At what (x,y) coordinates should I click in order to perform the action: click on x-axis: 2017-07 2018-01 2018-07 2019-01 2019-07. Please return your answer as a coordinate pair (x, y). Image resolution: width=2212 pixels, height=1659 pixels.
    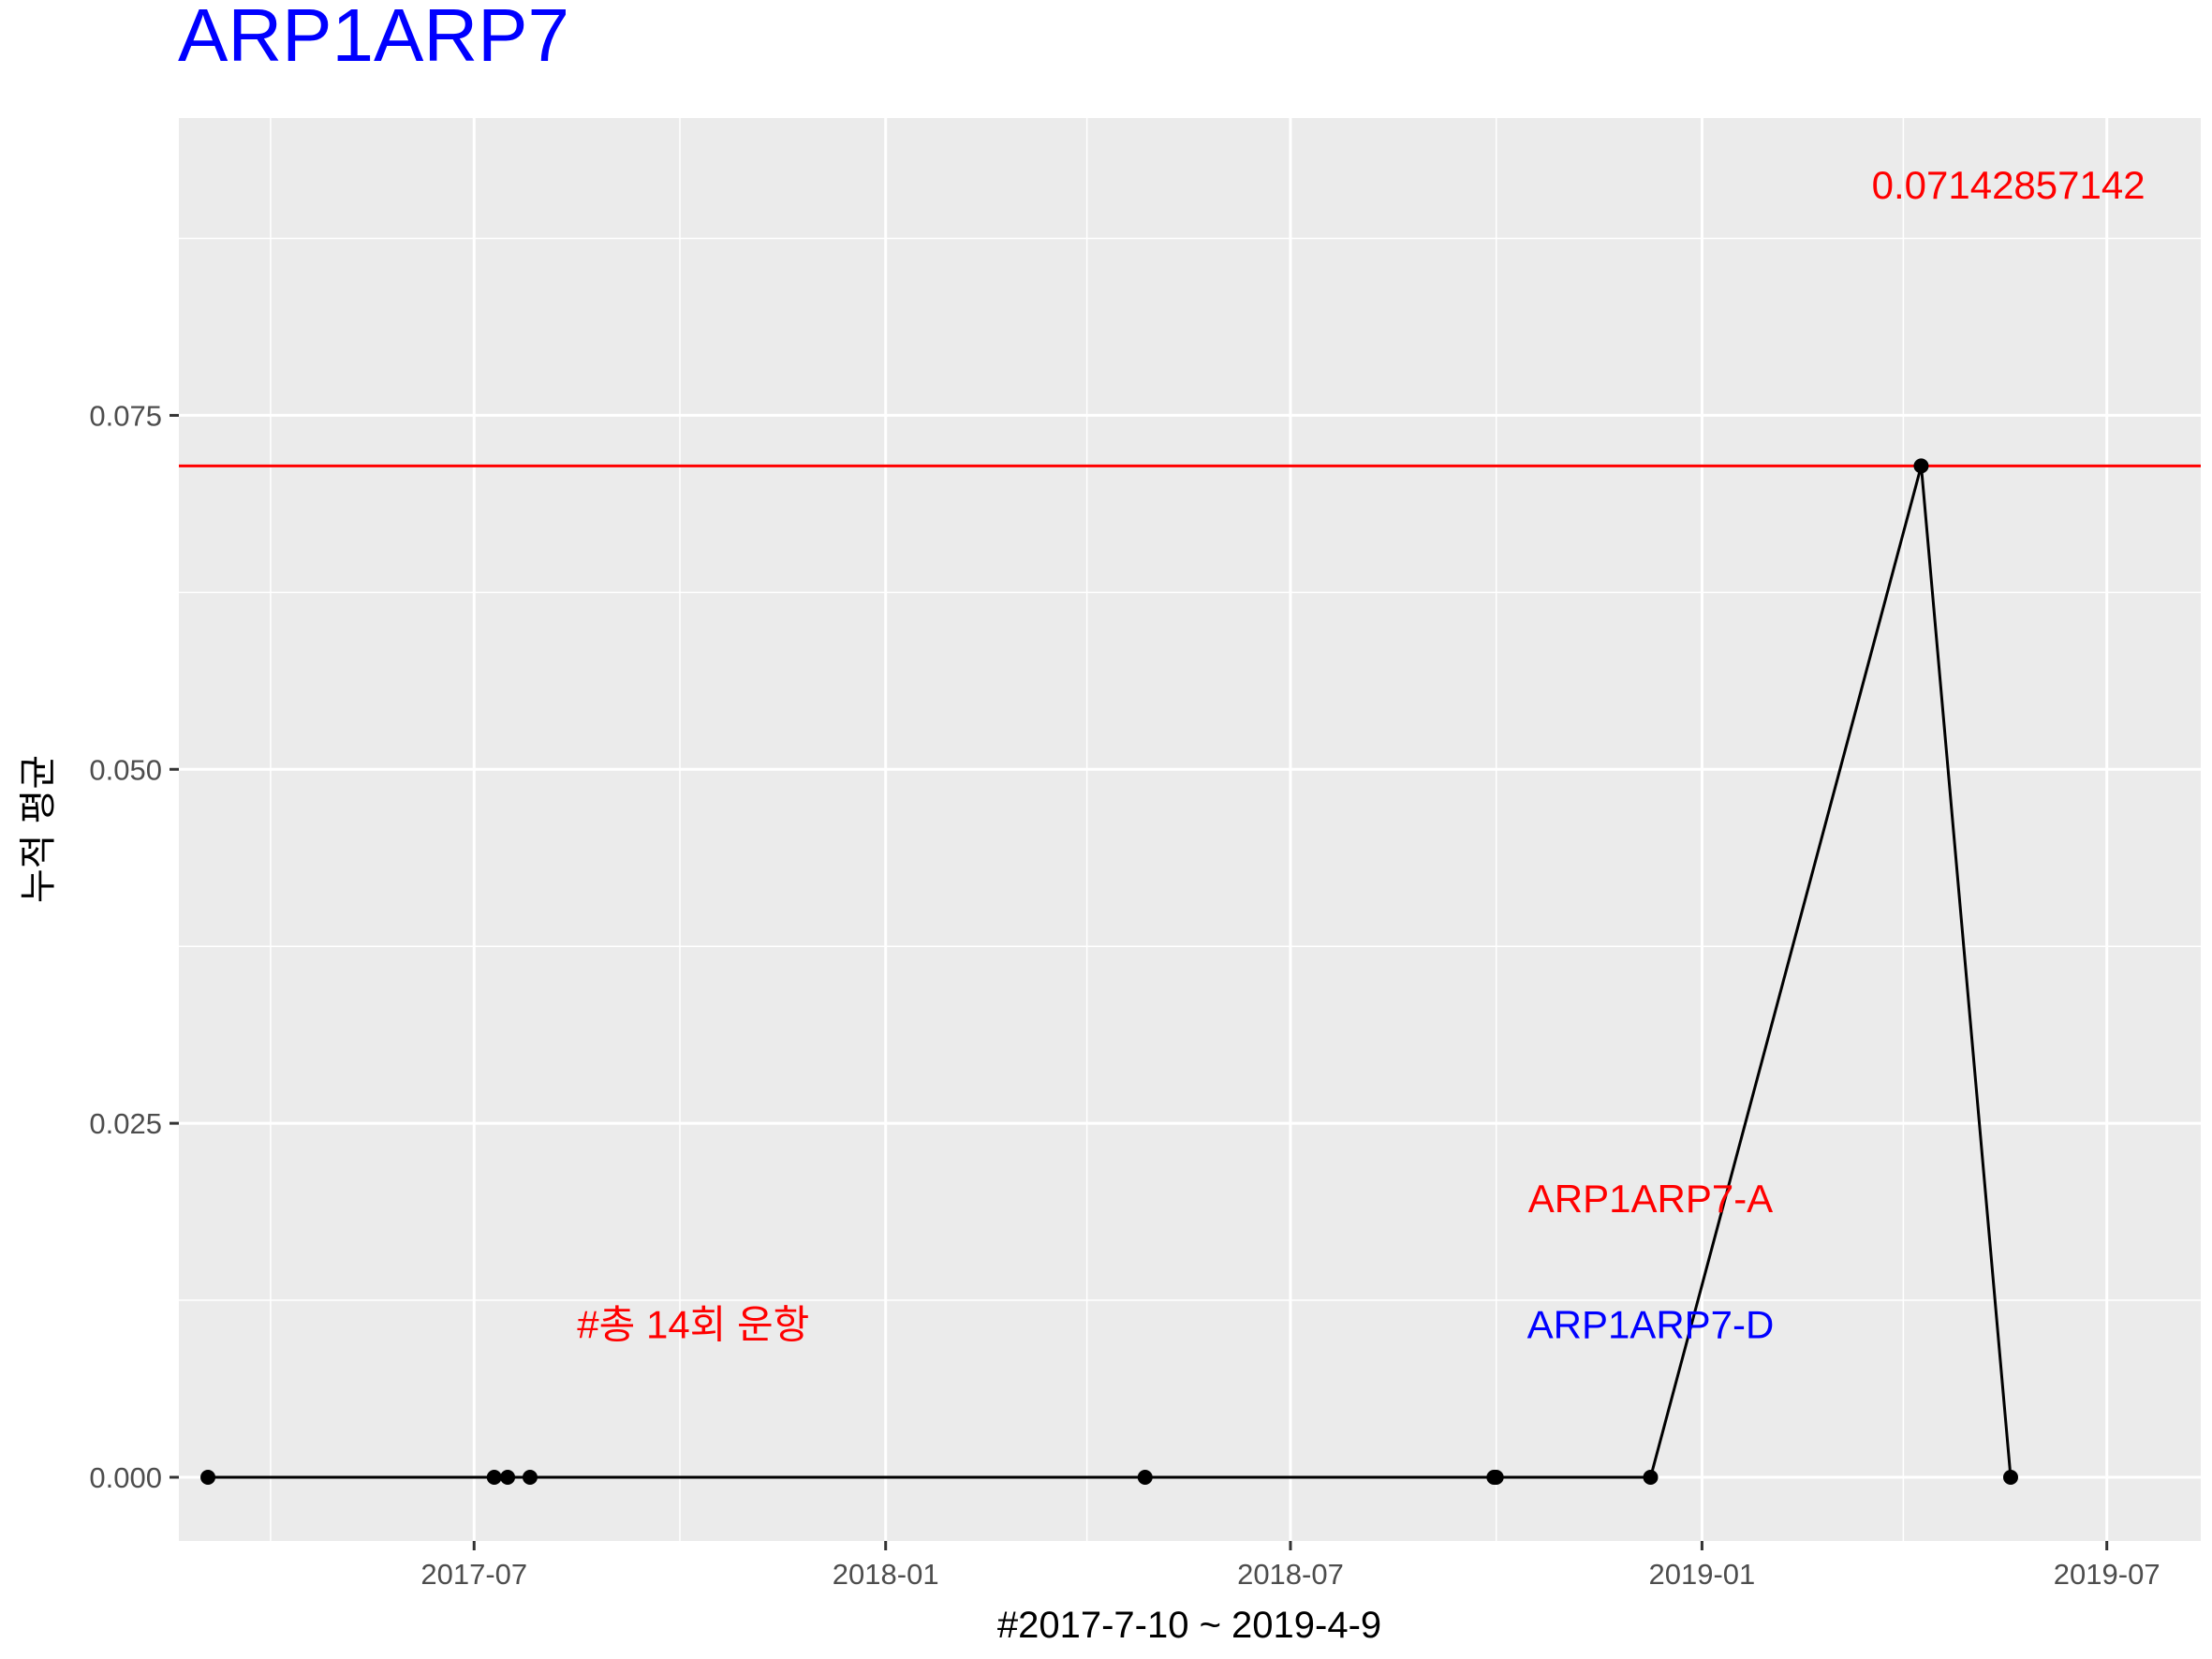
    Looking at the image, I should click on (1290, 1566).